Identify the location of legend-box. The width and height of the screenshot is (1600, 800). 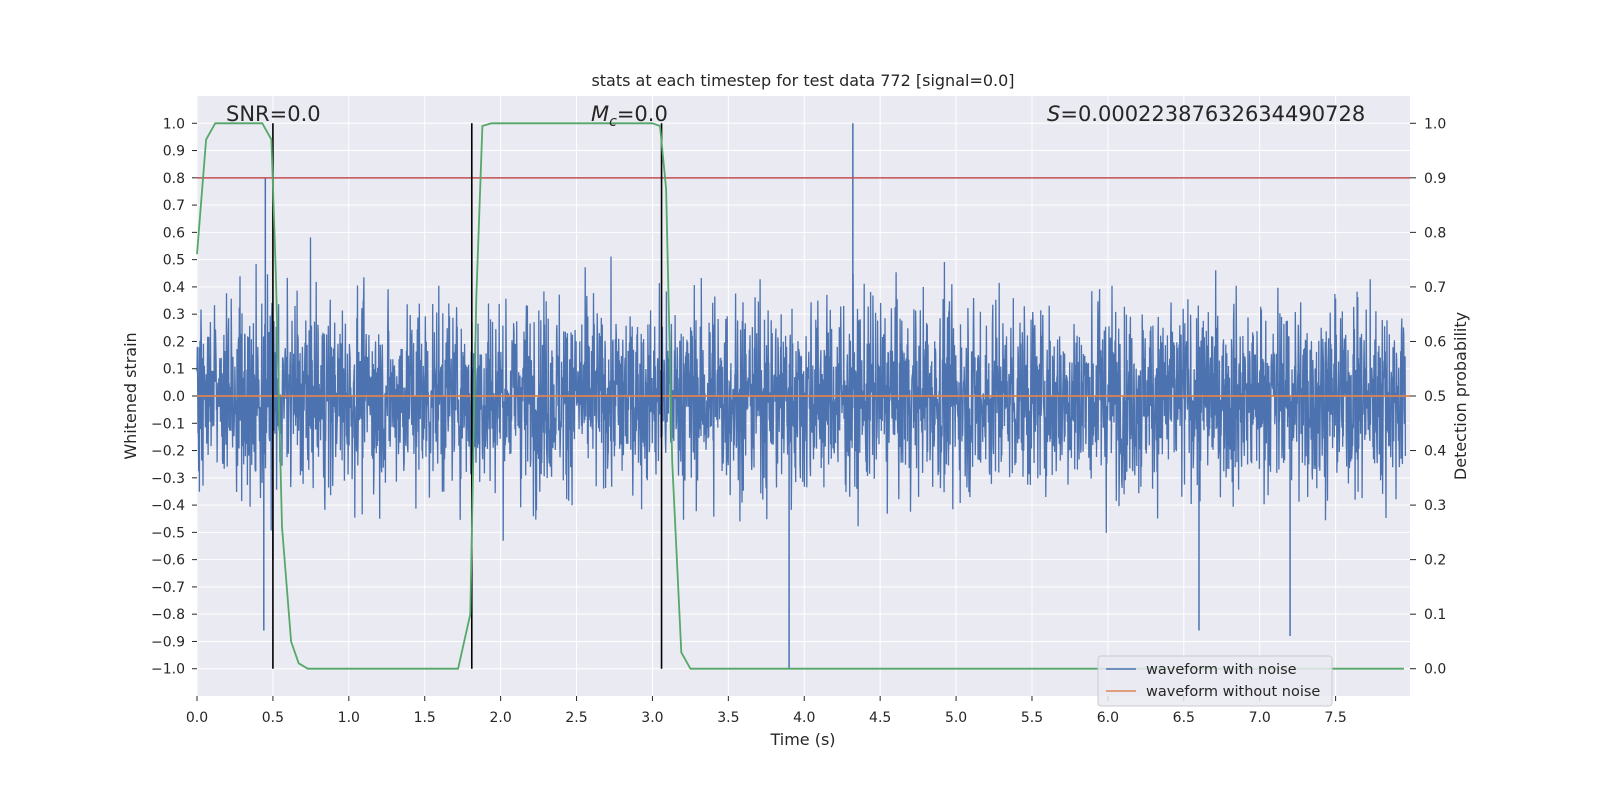
(1215, 681).